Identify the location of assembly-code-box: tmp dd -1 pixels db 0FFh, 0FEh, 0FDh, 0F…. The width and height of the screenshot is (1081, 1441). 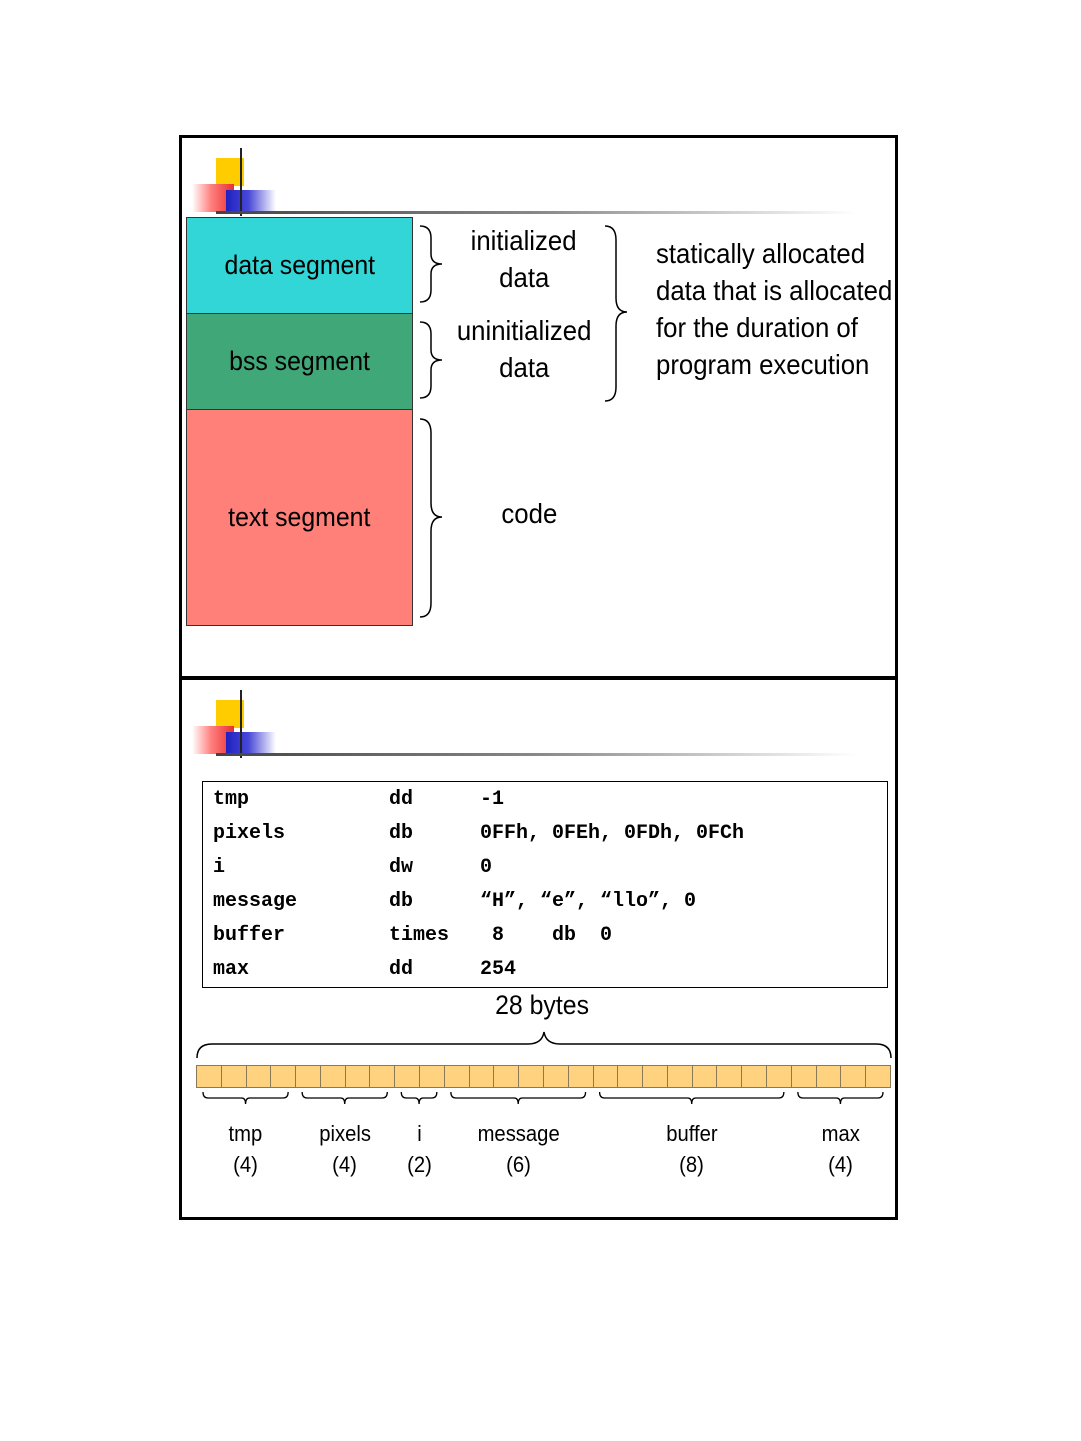
(545, 884).